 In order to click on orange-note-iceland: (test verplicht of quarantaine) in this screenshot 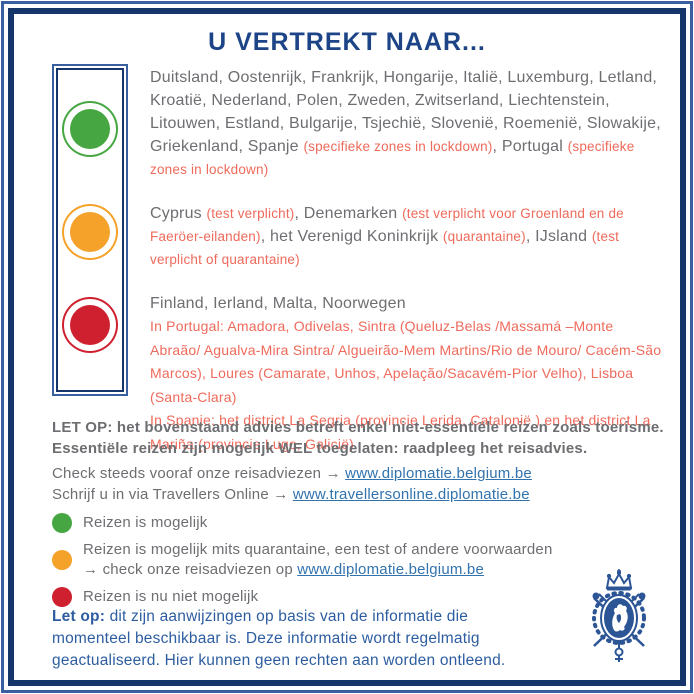, I will do `click(385, 248)`.